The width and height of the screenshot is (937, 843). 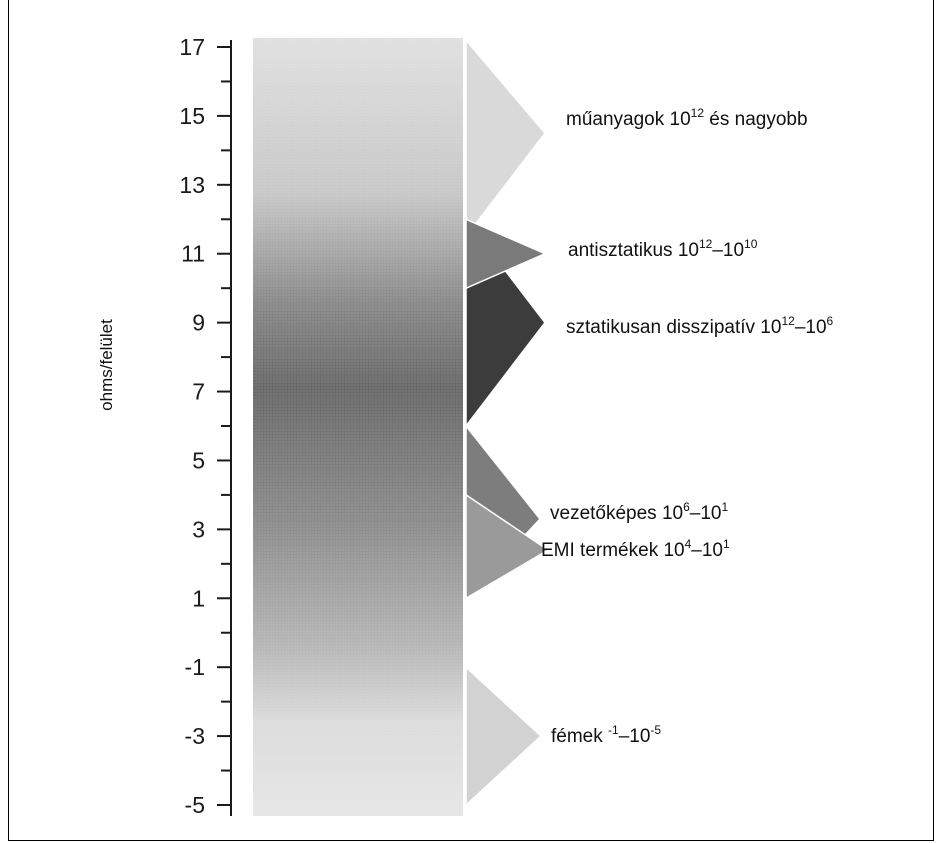 What do you see at coordinates (688, 544) in the screenshot?
I see `exponent: 4` at bounding box center [688, 544].